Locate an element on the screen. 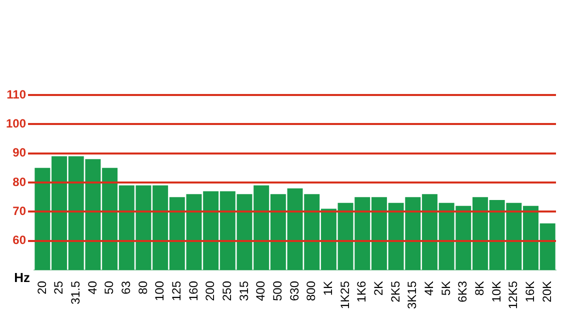 This screenshot has width=568, height=328. x-tick-label: 31.5 is located at coordinates (75, 292).